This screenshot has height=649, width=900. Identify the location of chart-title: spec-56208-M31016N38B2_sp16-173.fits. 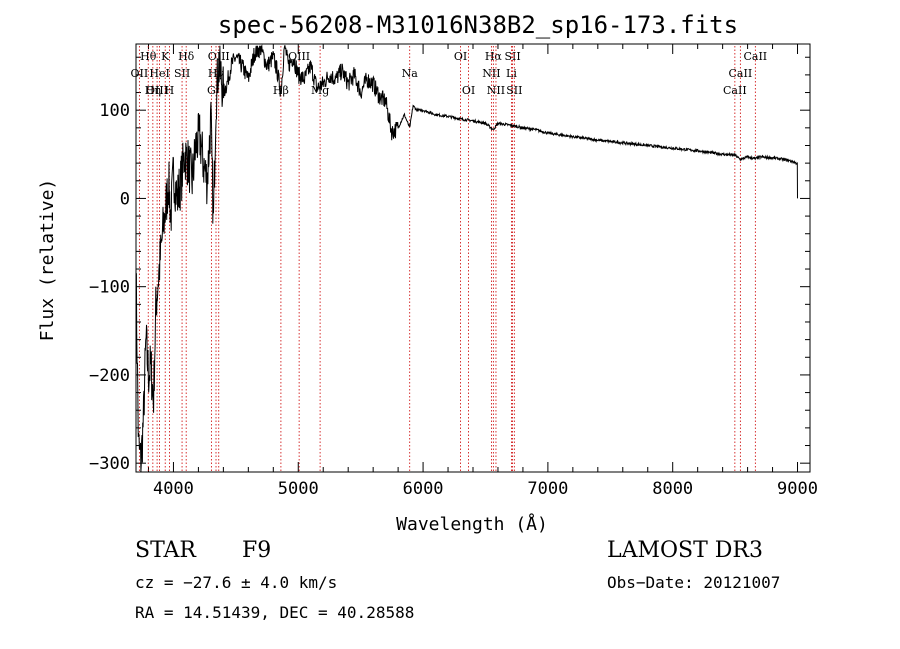
(478, 25).